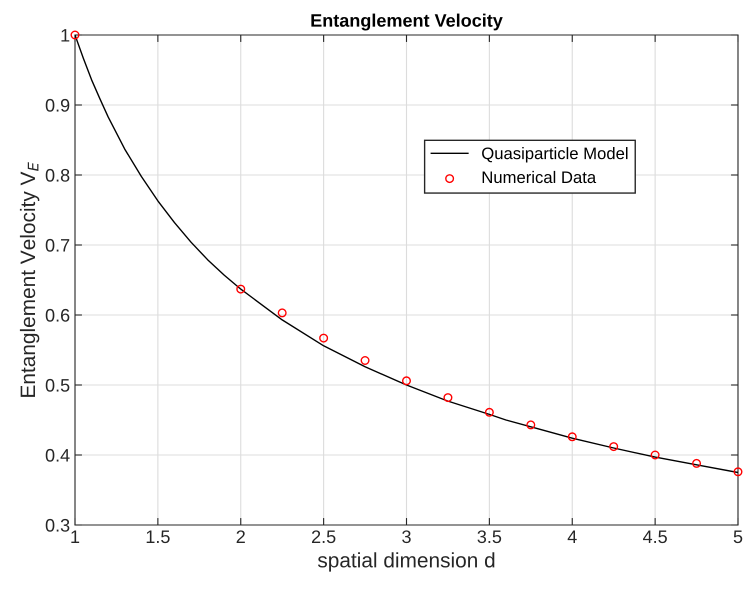 The width and height of the screenshot is (748, 590). Describe the element at coordinates (158, 537) in the screenshot. I see `x-tick-label: 1.5` at that location.